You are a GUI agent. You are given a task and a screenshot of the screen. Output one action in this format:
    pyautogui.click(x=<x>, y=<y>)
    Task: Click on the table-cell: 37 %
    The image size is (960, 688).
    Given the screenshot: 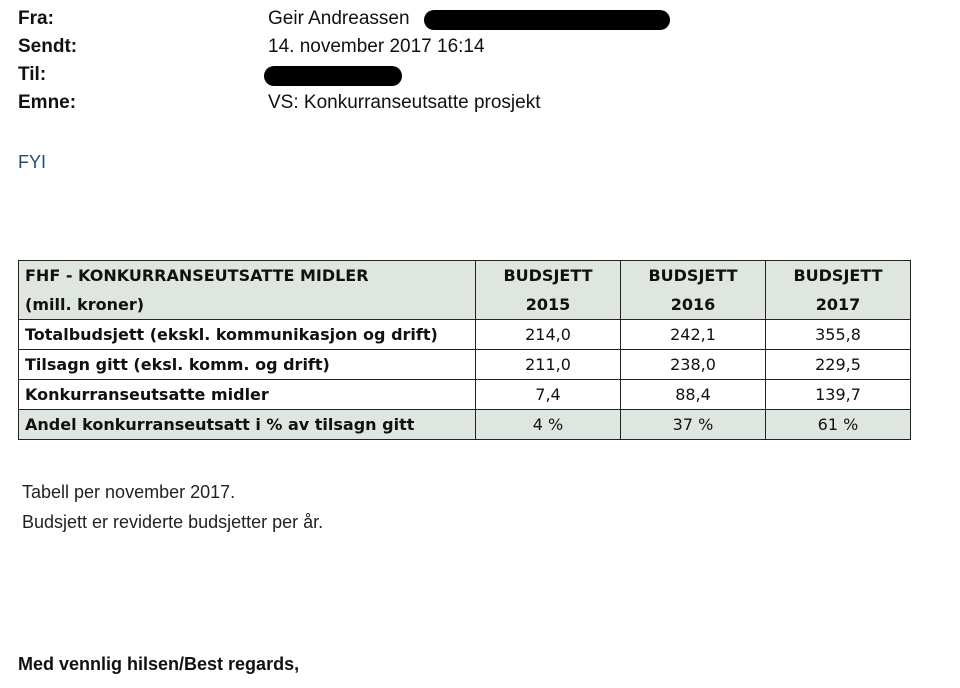 What is the action you would take?
    pyautogui.click(x=693, y=424)
    